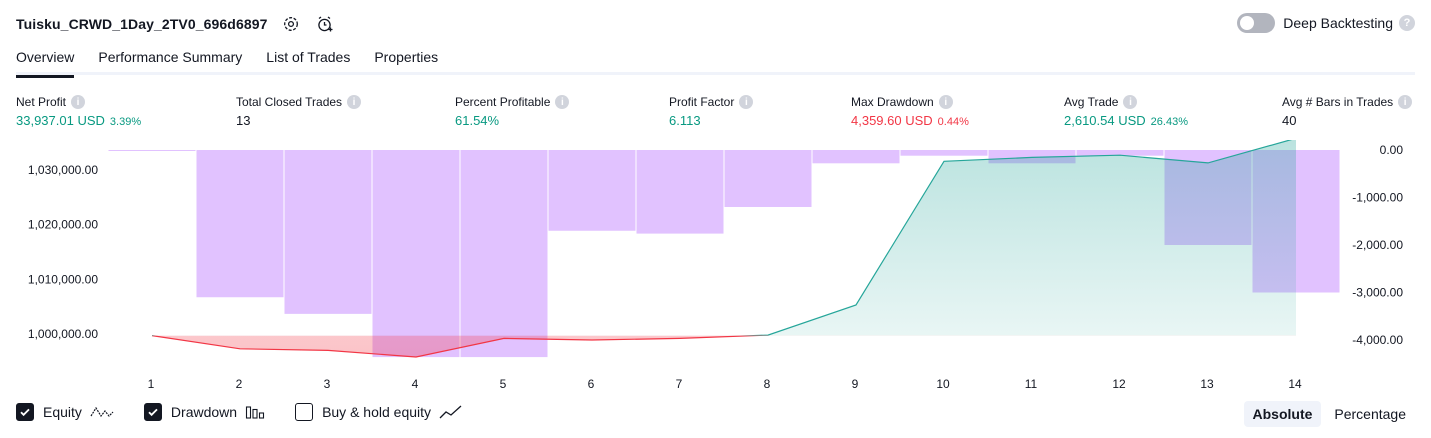  I want to click on alarm-clock-plus-icon, so click(325, 24).